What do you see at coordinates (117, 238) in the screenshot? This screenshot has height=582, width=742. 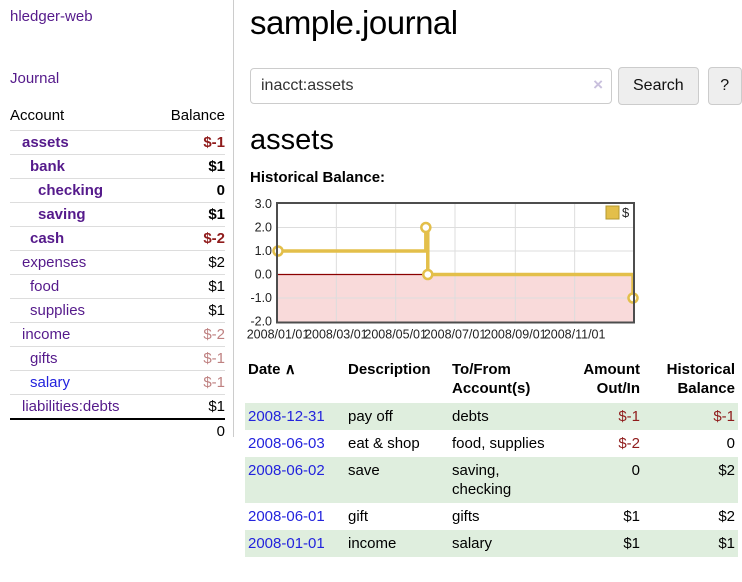 I see `account-row: cash $-2` at bounding box center [117, 238].